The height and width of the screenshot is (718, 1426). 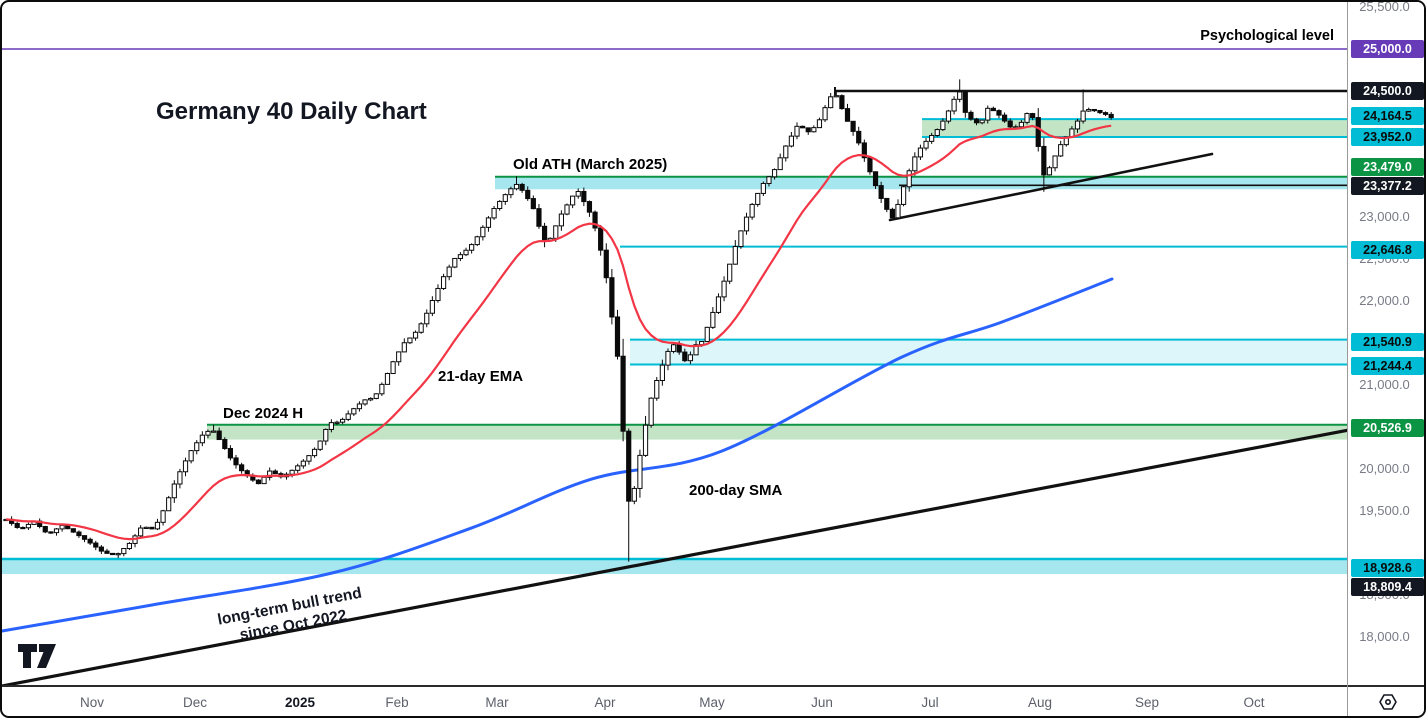 I want to click on price-scale-settings-icon, so click(x=1388, y=702).